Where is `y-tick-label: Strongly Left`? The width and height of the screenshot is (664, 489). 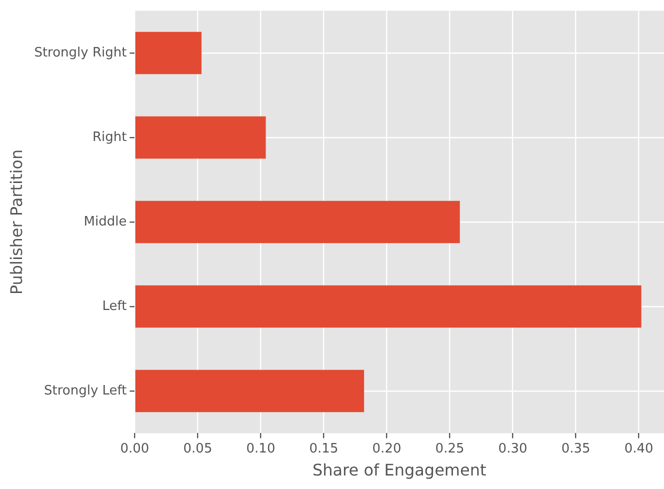
y-tick-label: Strongly Left is located at coordinates (85, 390).